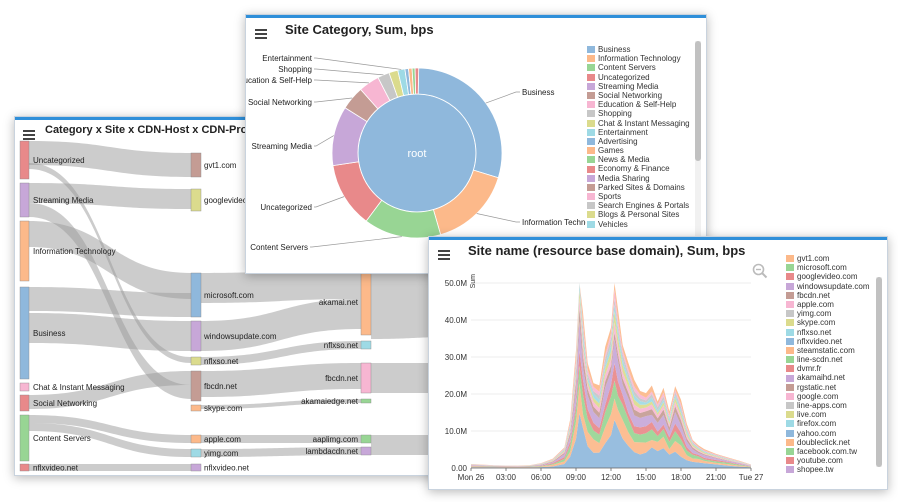  What do you see at coordinates (640, 49) in the screenshot?
I see `legend-item: Business` at bounding box center [640, 49].